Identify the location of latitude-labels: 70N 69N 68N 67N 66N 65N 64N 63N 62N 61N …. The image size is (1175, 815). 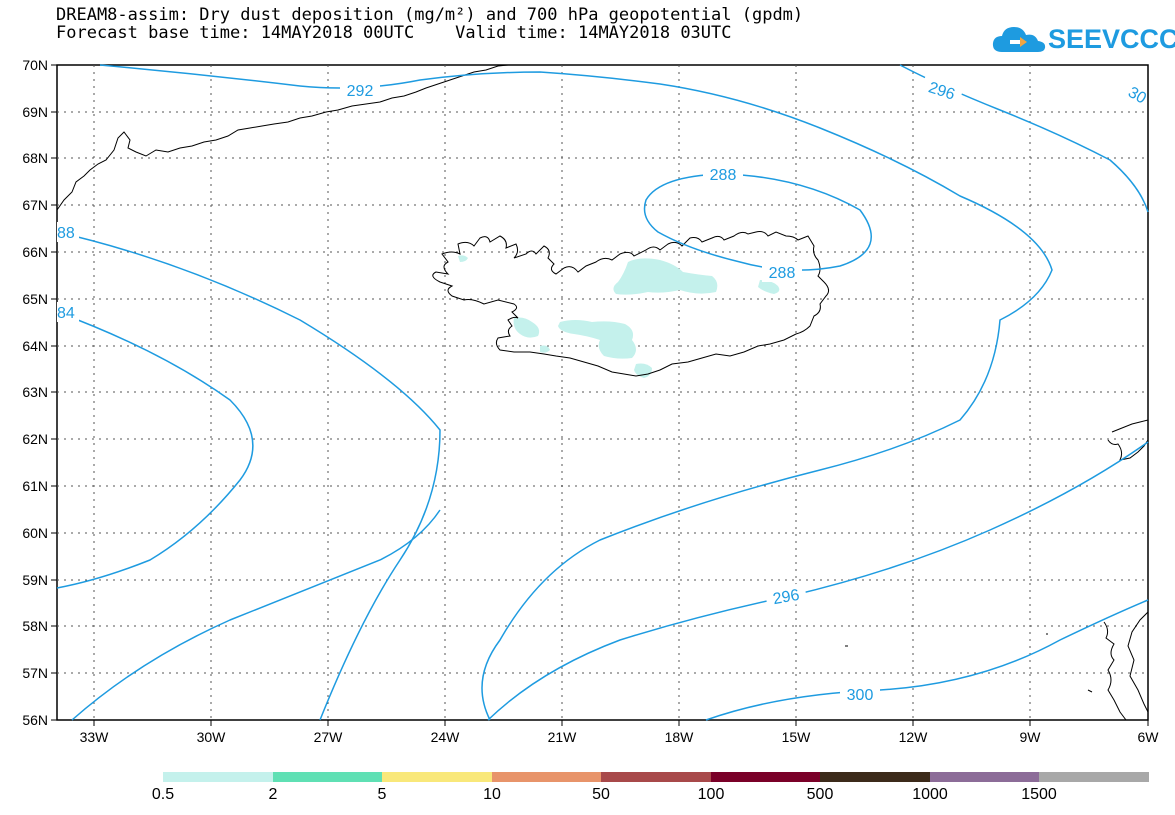
(35, 392).